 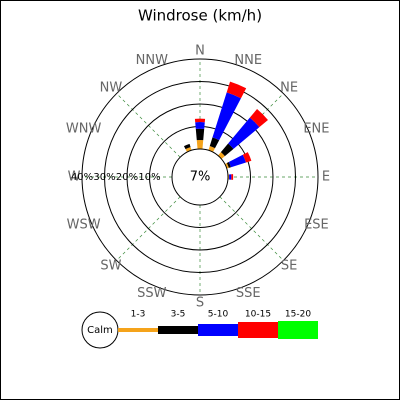 What do you see at coordinates (289, 266) in the screenshot?
I see `direction-label: SE` at bounding box center [289, 266].